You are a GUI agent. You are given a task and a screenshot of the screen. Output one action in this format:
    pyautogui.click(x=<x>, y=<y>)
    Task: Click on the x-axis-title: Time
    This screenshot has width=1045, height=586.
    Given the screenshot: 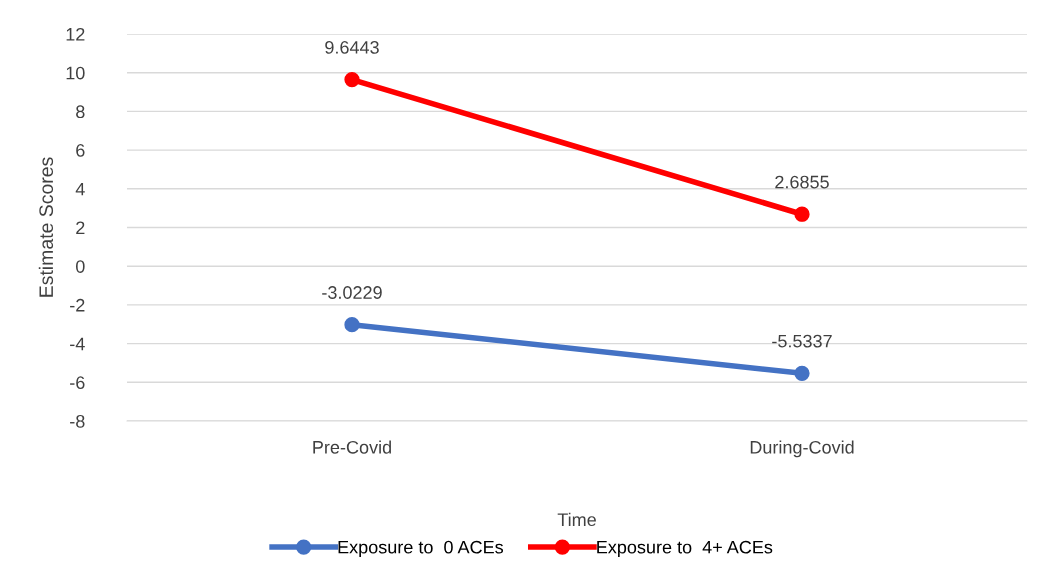 What is the action you would take?
    pyautogui.click(x=576, y=519)
    